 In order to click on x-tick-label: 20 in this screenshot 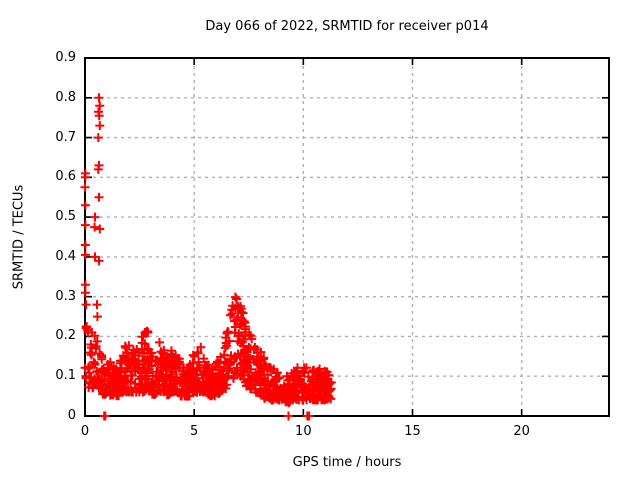, I will do `click(521, 431)`.